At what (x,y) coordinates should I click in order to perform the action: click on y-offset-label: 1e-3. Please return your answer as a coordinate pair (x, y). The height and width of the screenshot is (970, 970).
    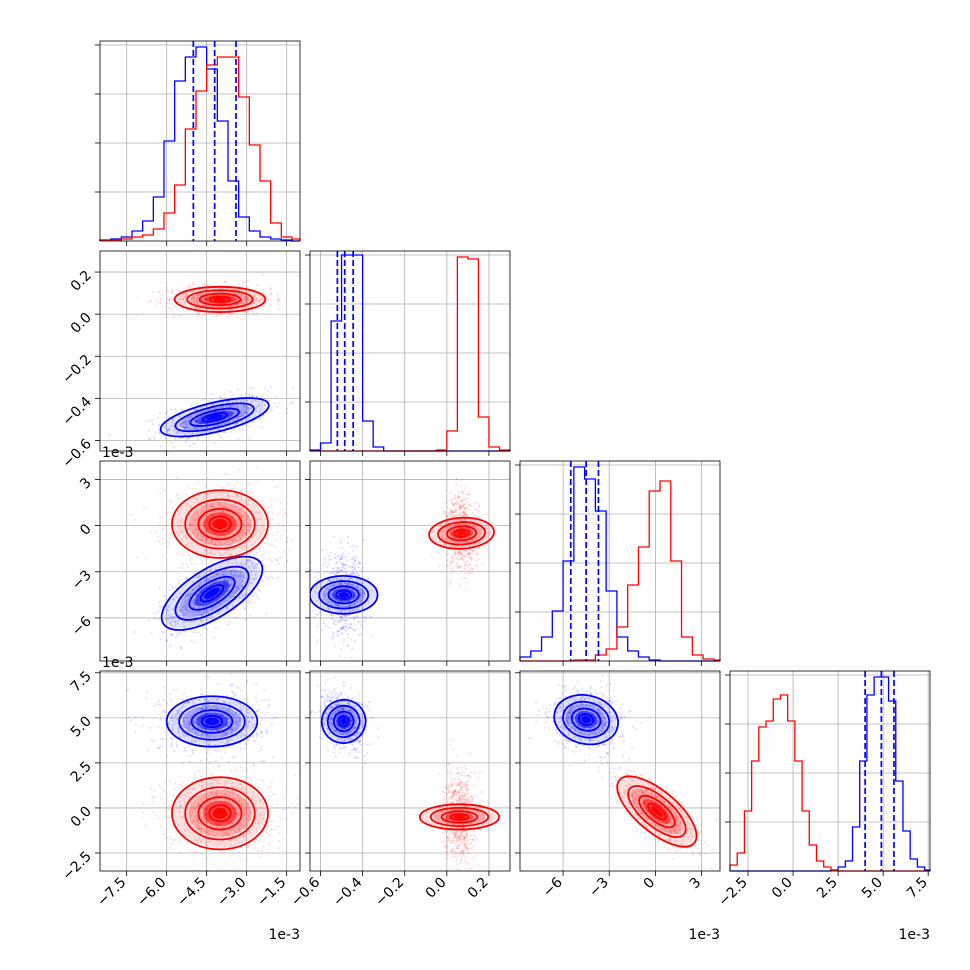
    Looking at the image, I should click on (117, 453).